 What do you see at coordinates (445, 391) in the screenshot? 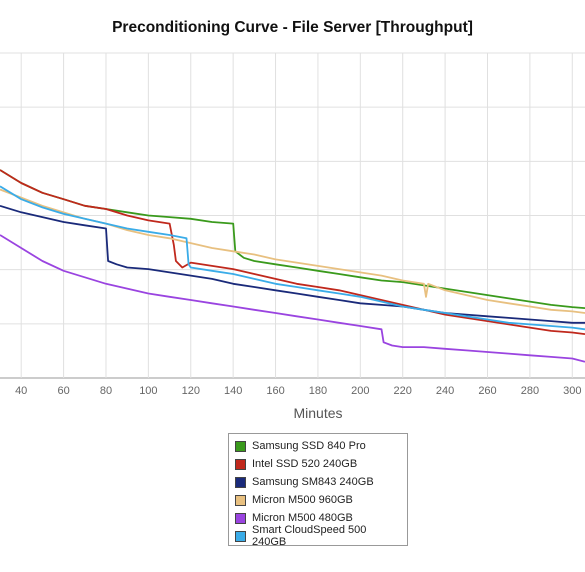
I see `x-tick-label: 240` at bounding box center [445, 391].